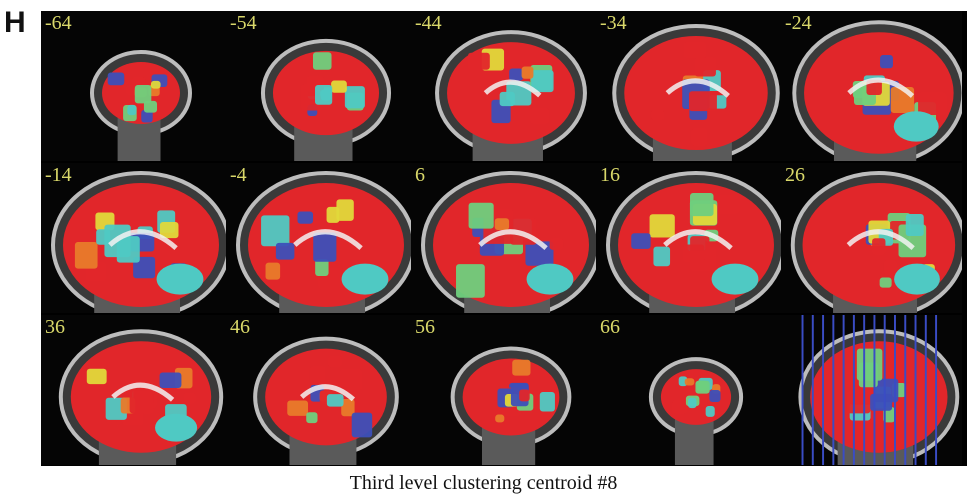 The height and width of the screenshot is (504, 967). I want to click on brain-slice-tile: 26, so click(871, 238).